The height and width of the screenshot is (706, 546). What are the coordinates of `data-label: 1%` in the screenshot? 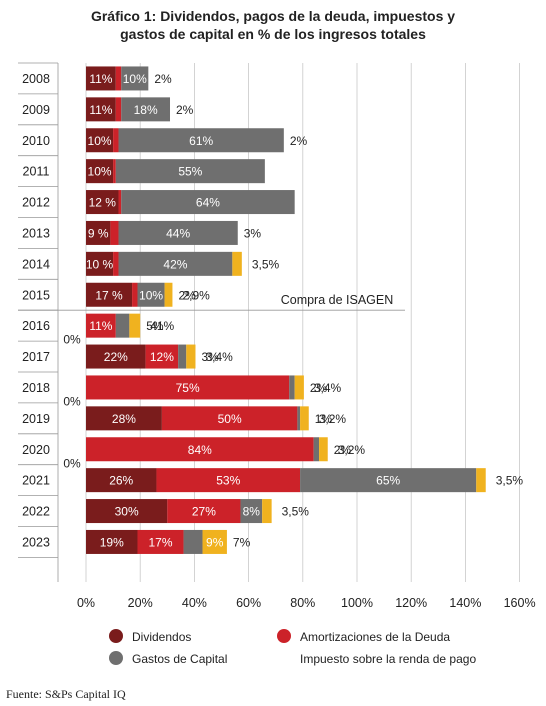 It's located at (324, 419).